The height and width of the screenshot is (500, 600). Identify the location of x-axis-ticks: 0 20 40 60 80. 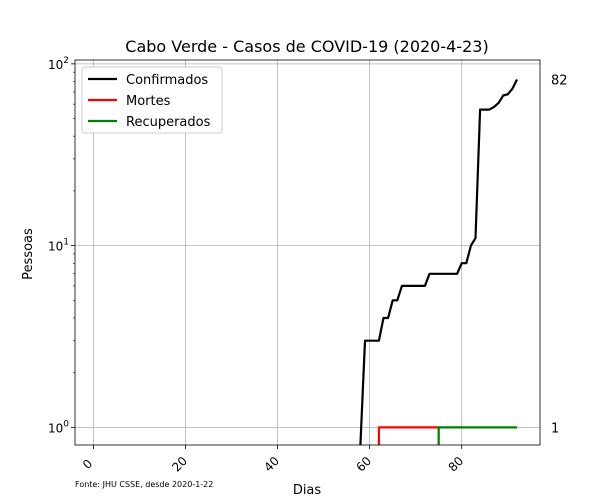
(273, 460).